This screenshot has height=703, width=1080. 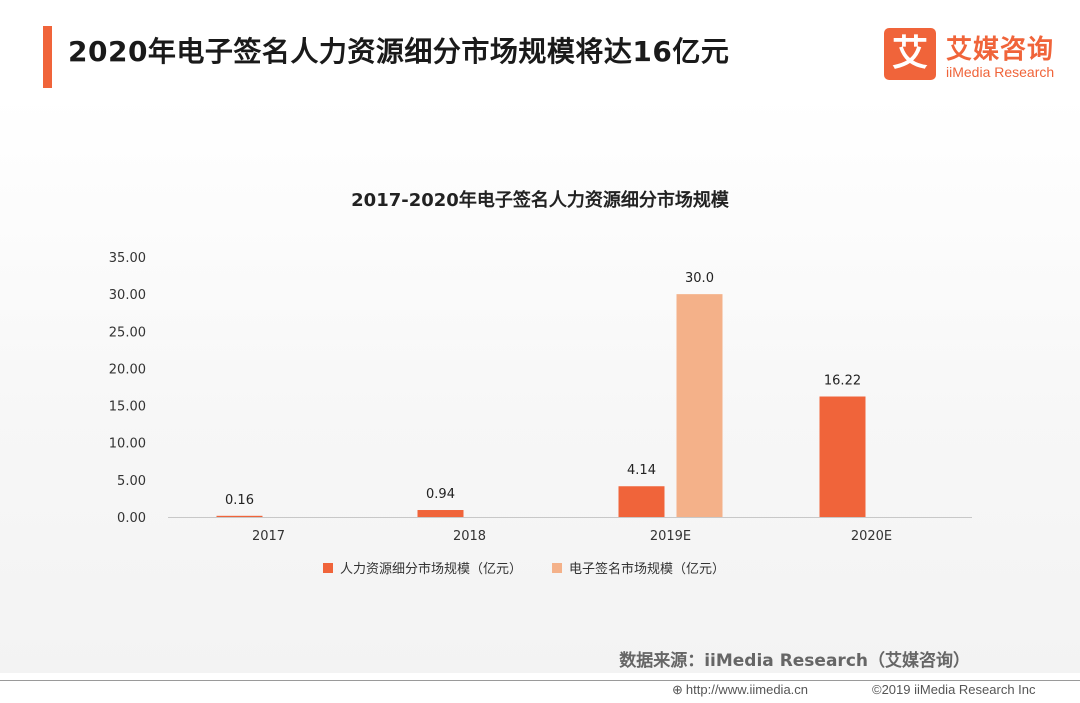 What do you see at coordinates (431, 569) in the screenshot?
I see `legend-label: 人力资源细分市场规模（亿元）` at bounding box center [431, 569].